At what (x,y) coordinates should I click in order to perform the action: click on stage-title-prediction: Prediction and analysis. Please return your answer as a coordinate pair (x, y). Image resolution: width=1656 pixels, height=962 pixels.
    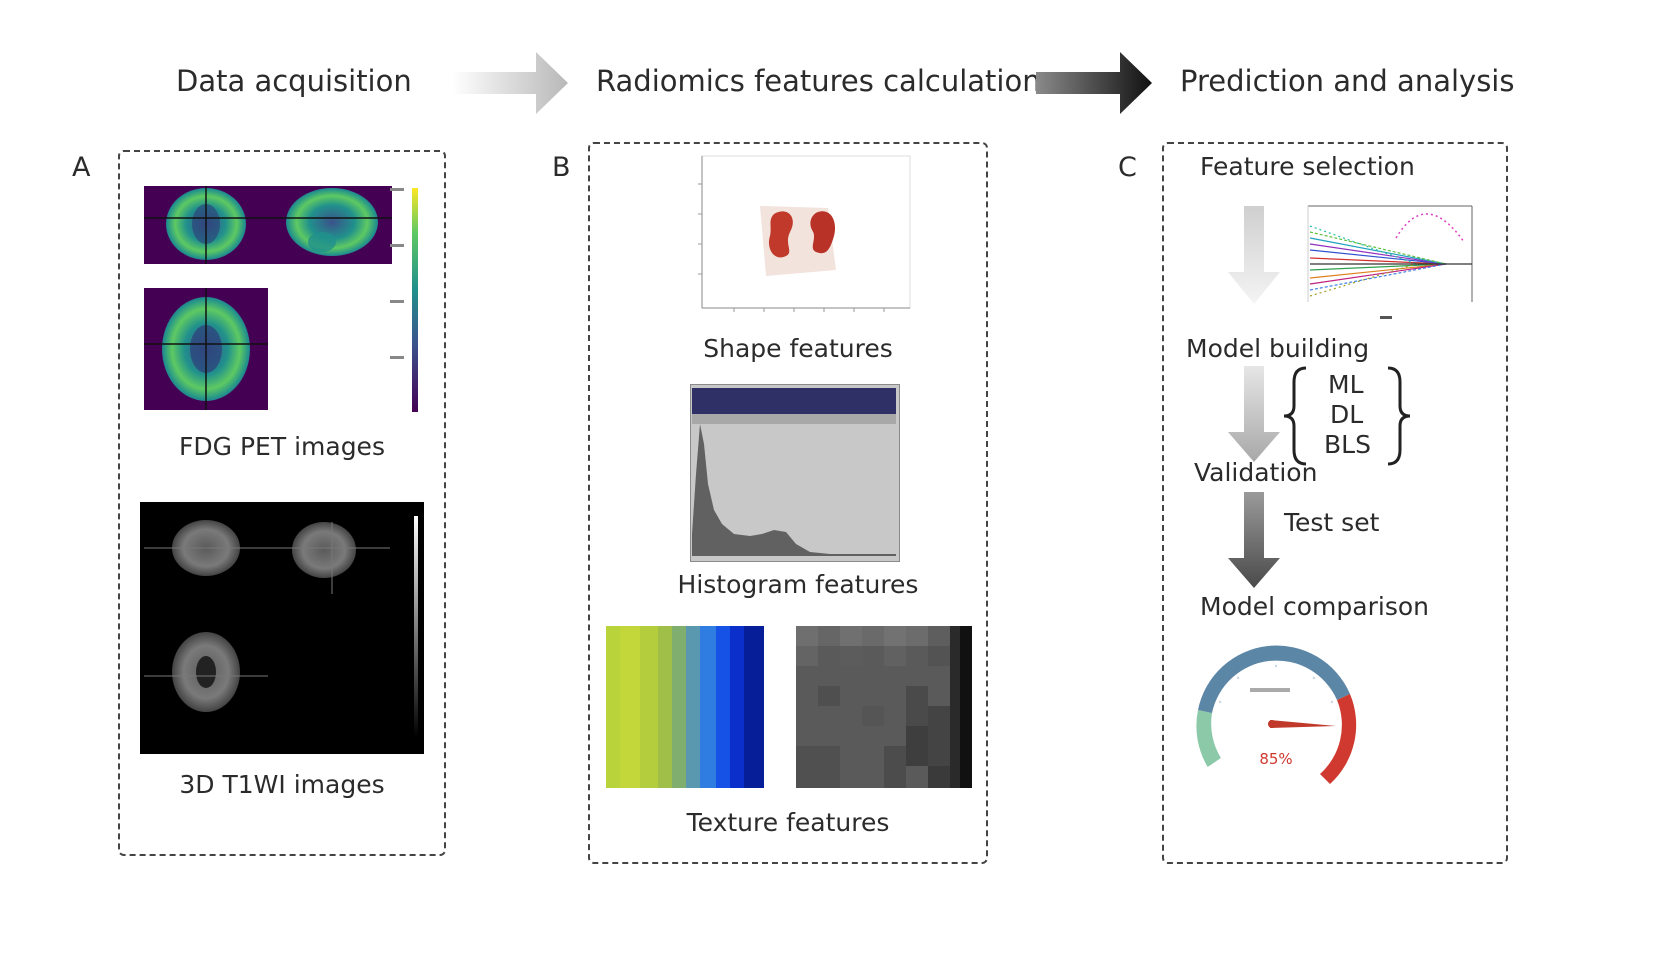
    Looking at the image, I should click on (1347, 81).